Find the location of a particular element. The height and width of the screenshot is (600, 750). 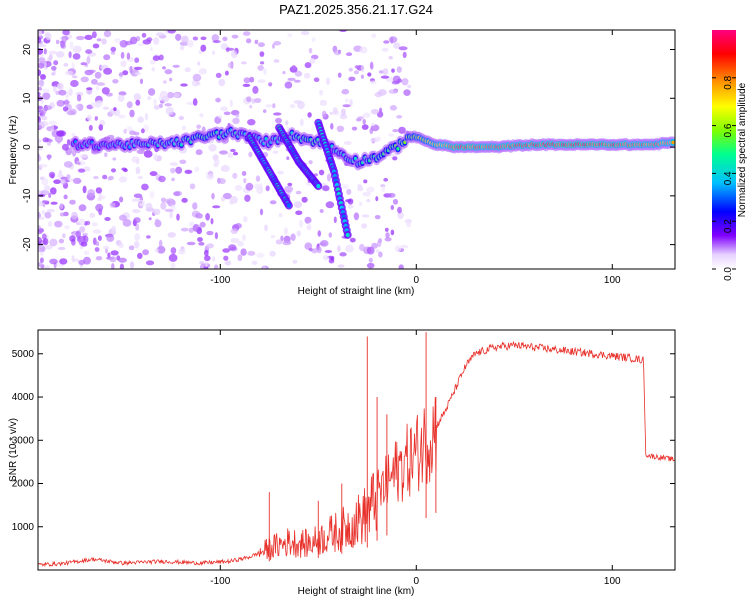

y-tick-label: 5000 is located at coordinates (23, 354).